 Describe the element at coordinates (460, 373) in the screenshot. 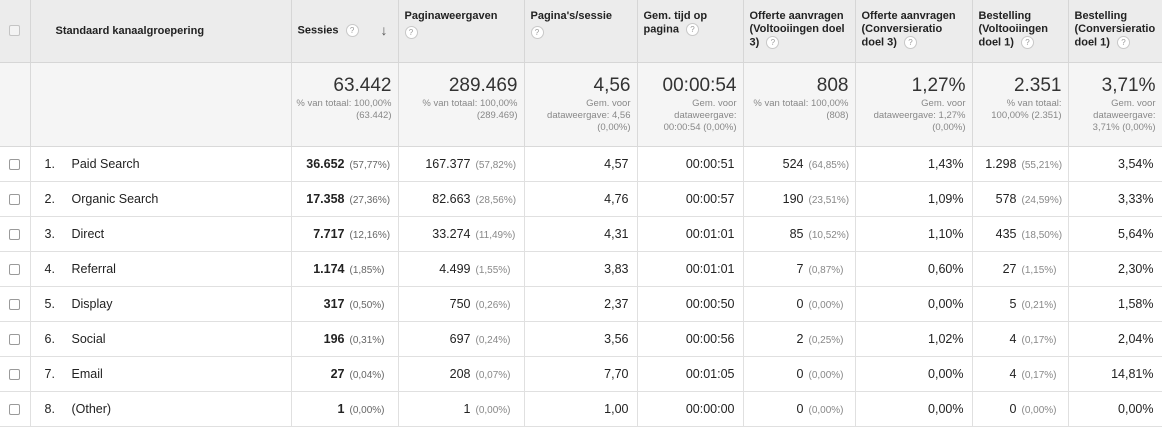

I see `row-paginaweergaven-value: 208` at that location.